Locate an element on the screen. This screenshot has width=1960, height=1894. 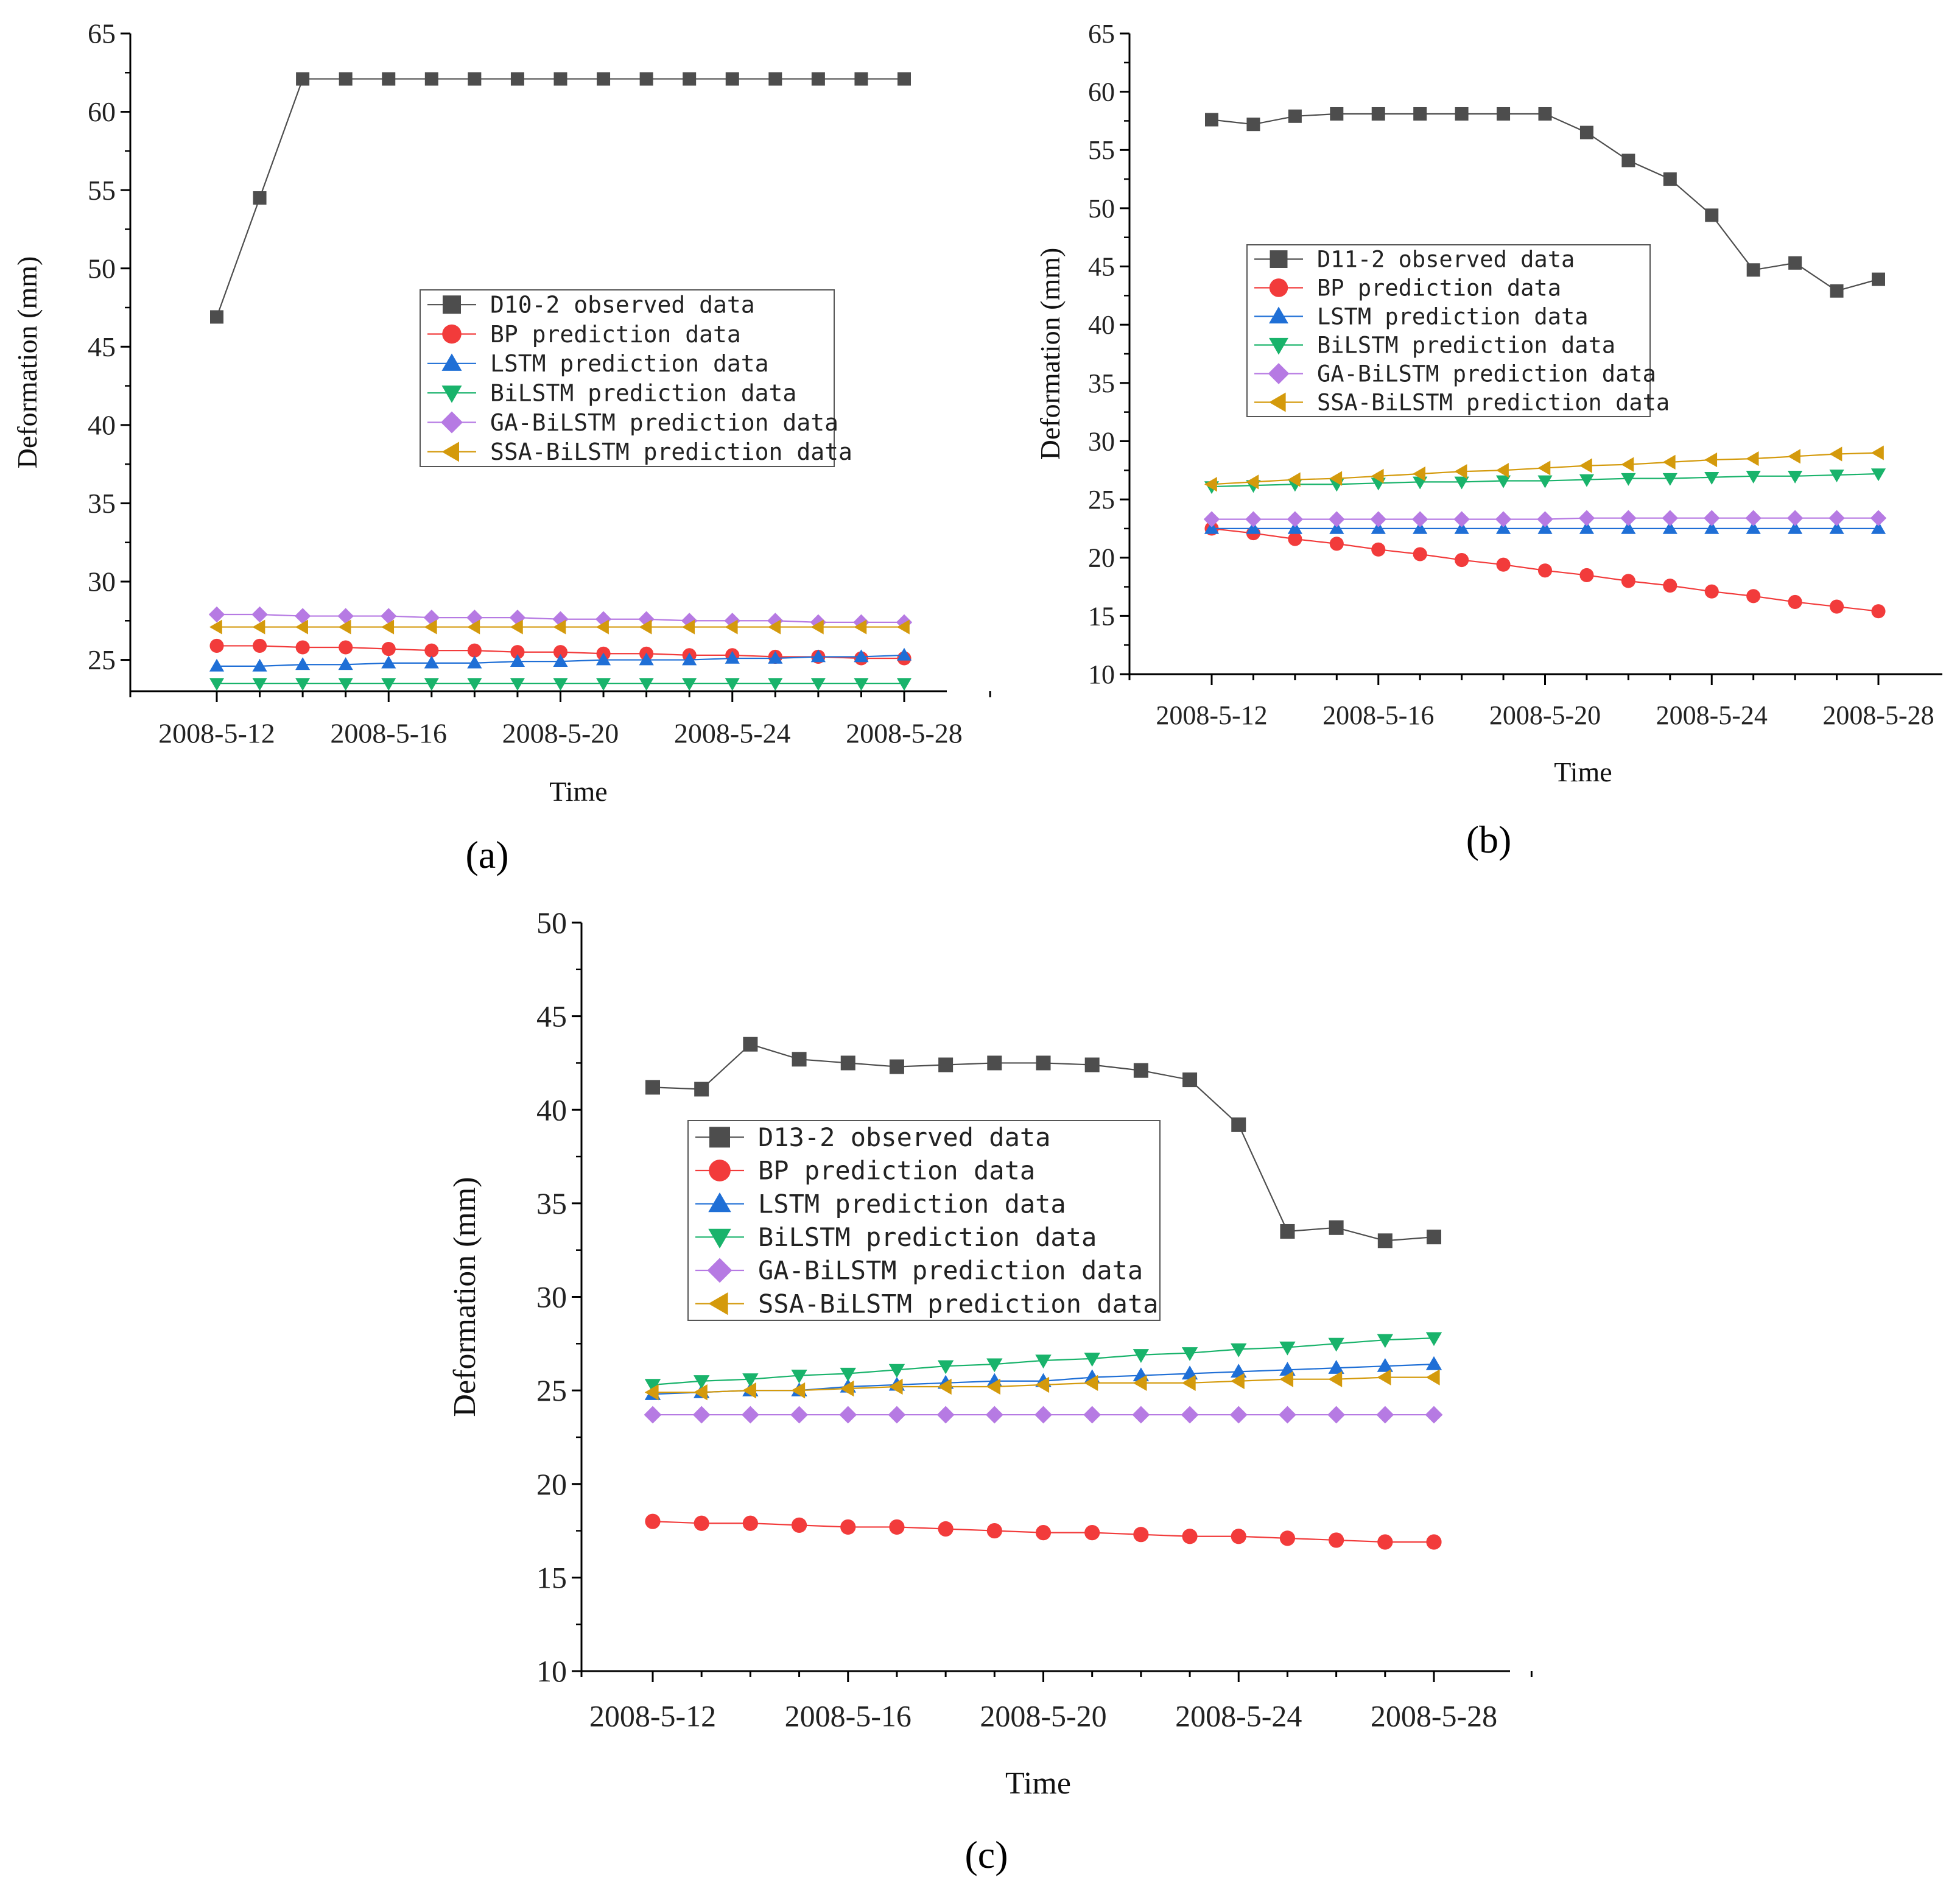
legend-marker-ga_bilstm is located at coordinates (1279, 374).